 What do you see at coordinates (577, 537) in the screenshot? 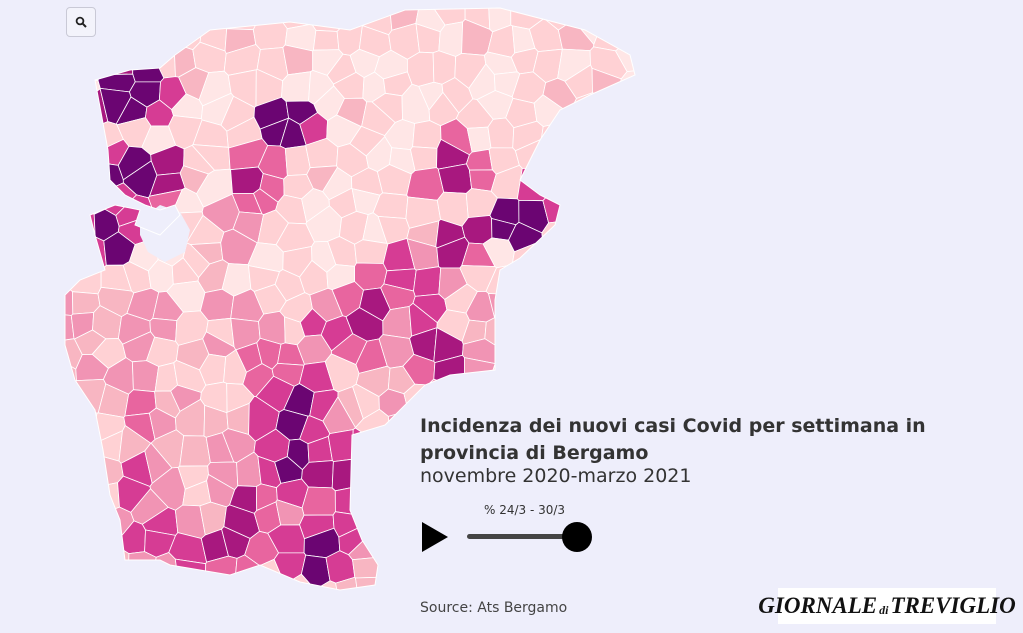
I see `time-slider-handle` at bounding box center [577, 537].